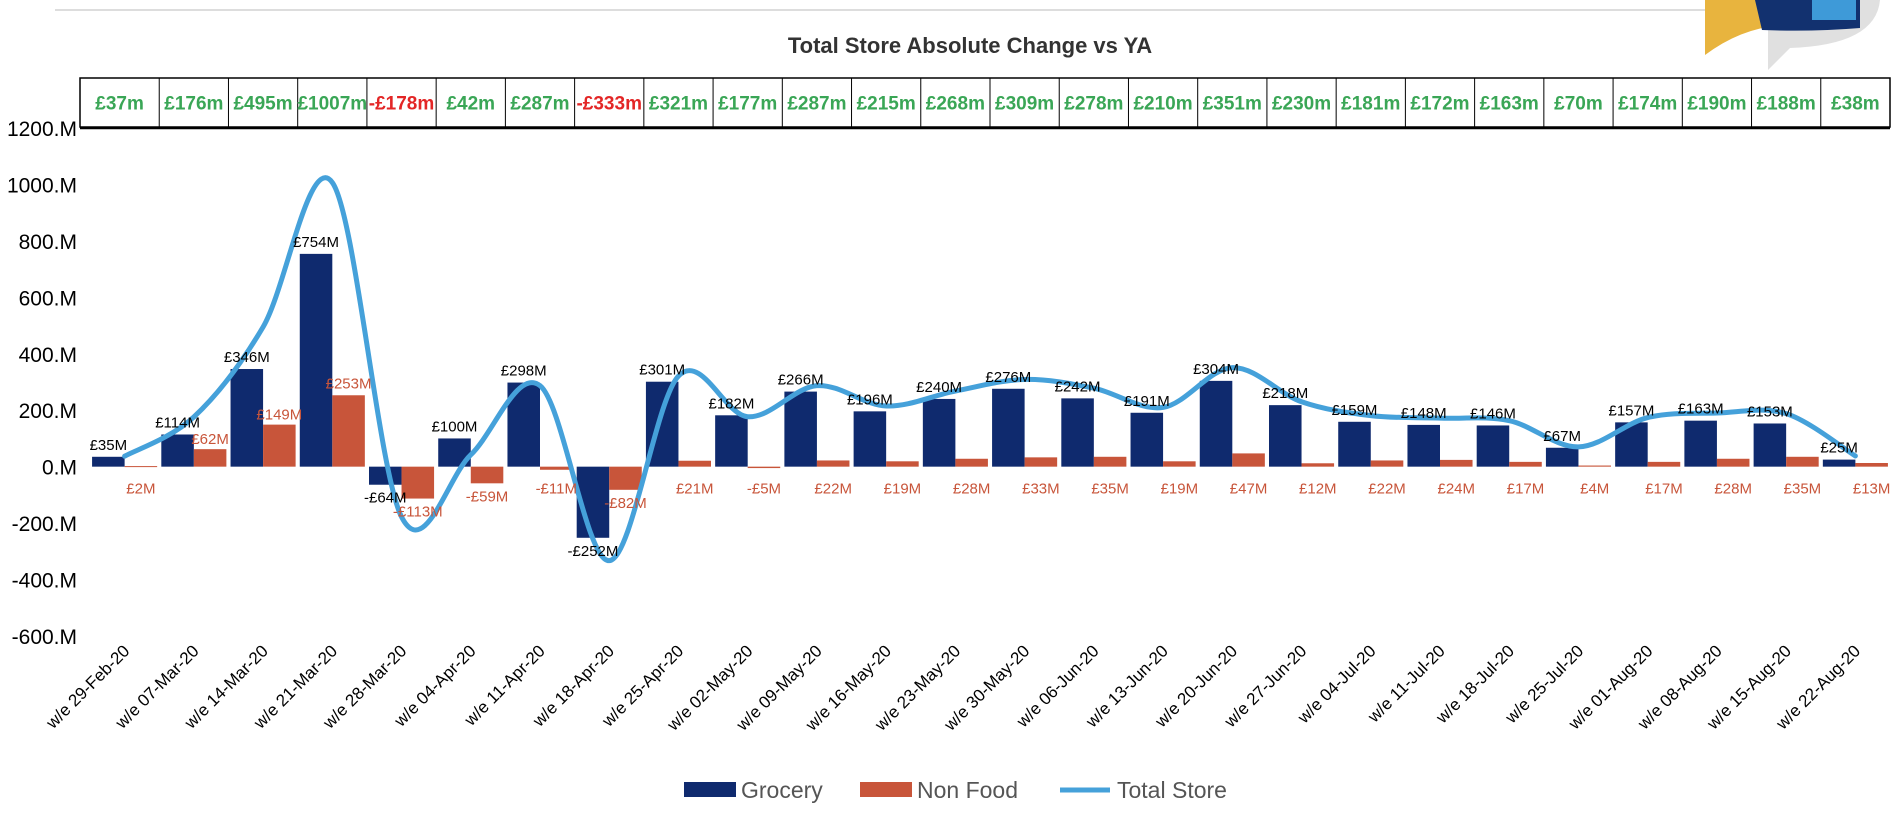 The height and width of the screenshot is (818, 1900). What do you see at coordinates (1216, 369) in the screenshot?
I see `grocery-data-label: £304M` at bounding box center [1216, 369].